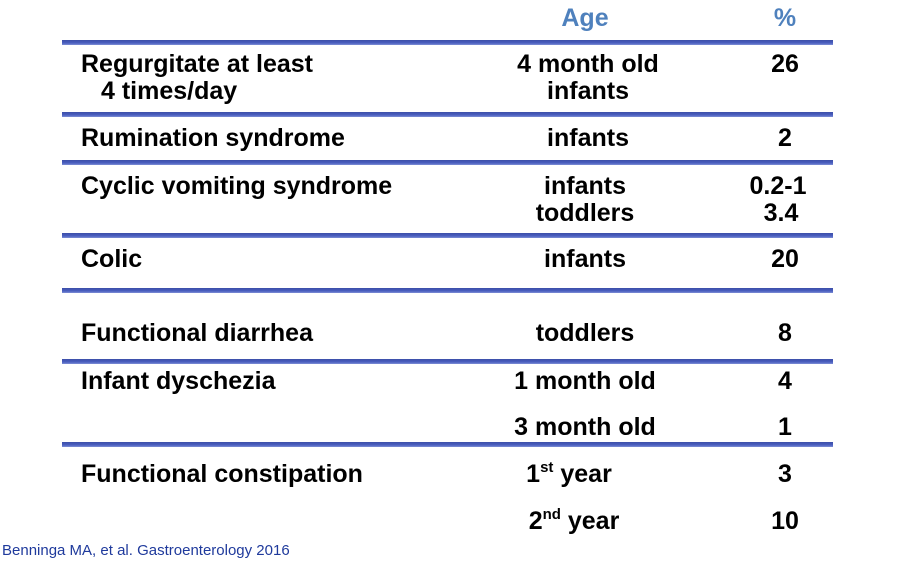  Describe the element at coordinates (585, 333) in the screenshot. I see `age-value: toddlers` at that location.